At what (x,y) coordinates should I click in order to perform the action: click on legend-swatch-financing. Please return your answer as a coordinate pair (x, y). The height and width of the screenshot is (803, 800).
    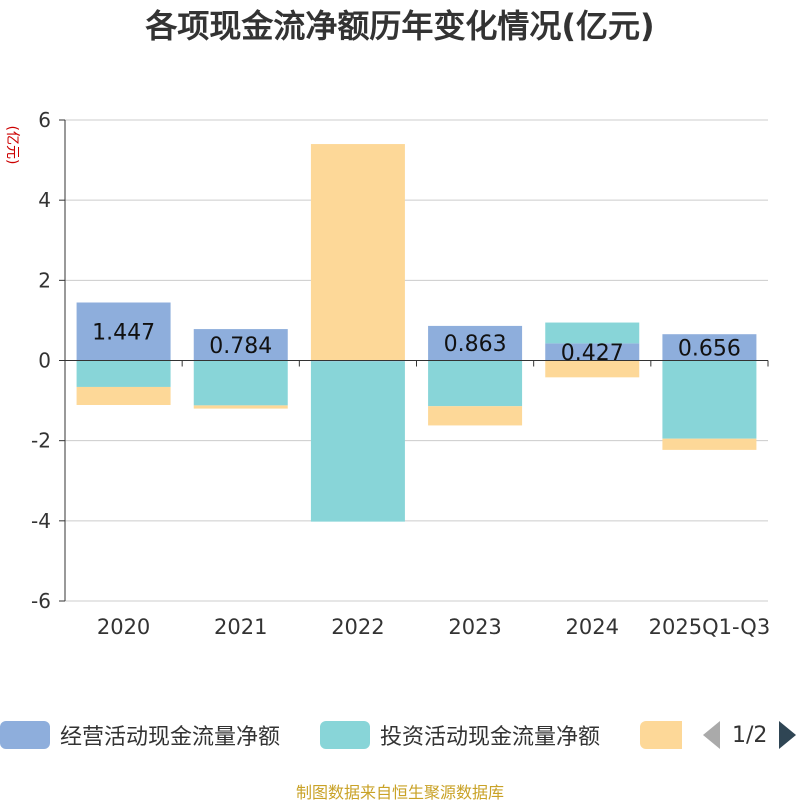
    Looking at the image, I should click on (661, 735).